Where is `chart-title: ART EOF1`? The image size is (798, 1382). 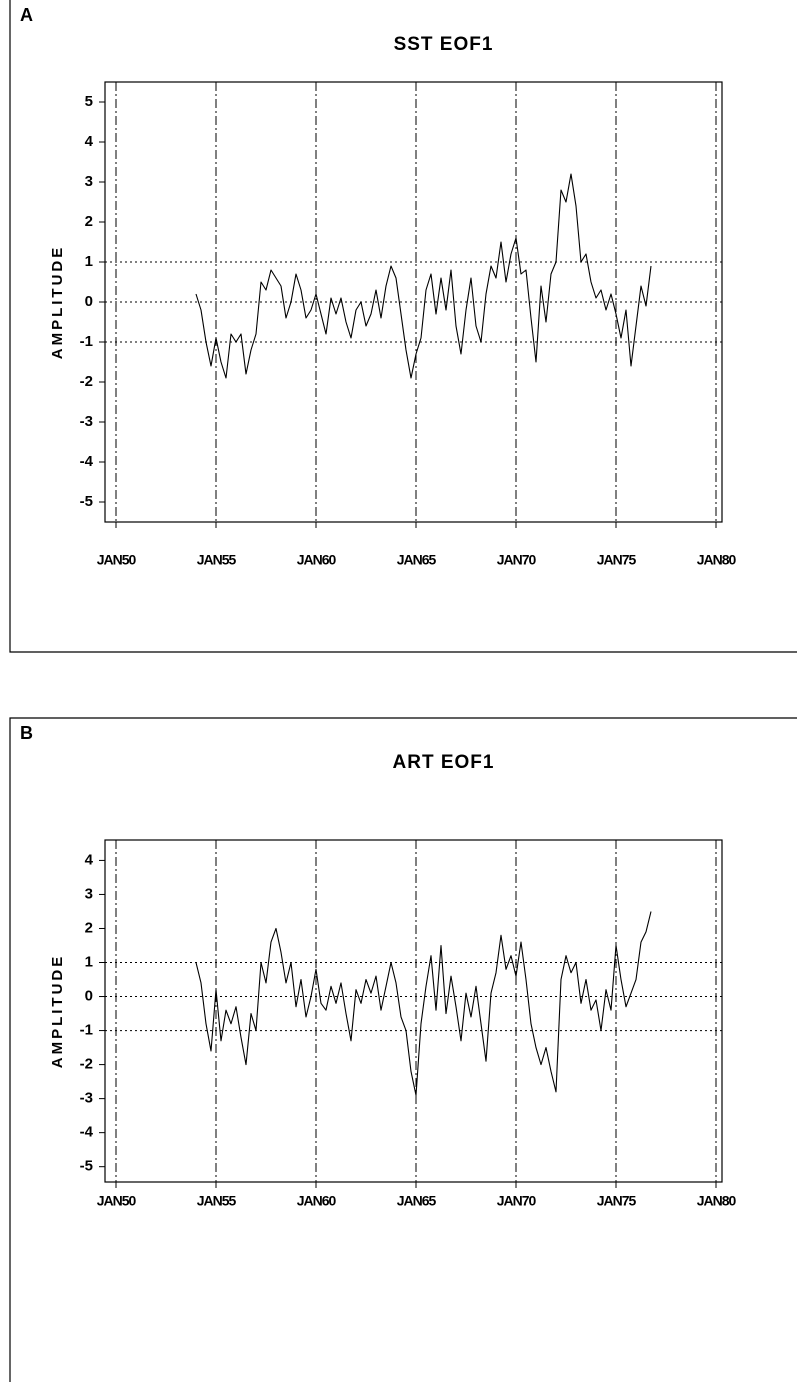 chart-title: ART EOF1 is located at coordinates (444, 762).